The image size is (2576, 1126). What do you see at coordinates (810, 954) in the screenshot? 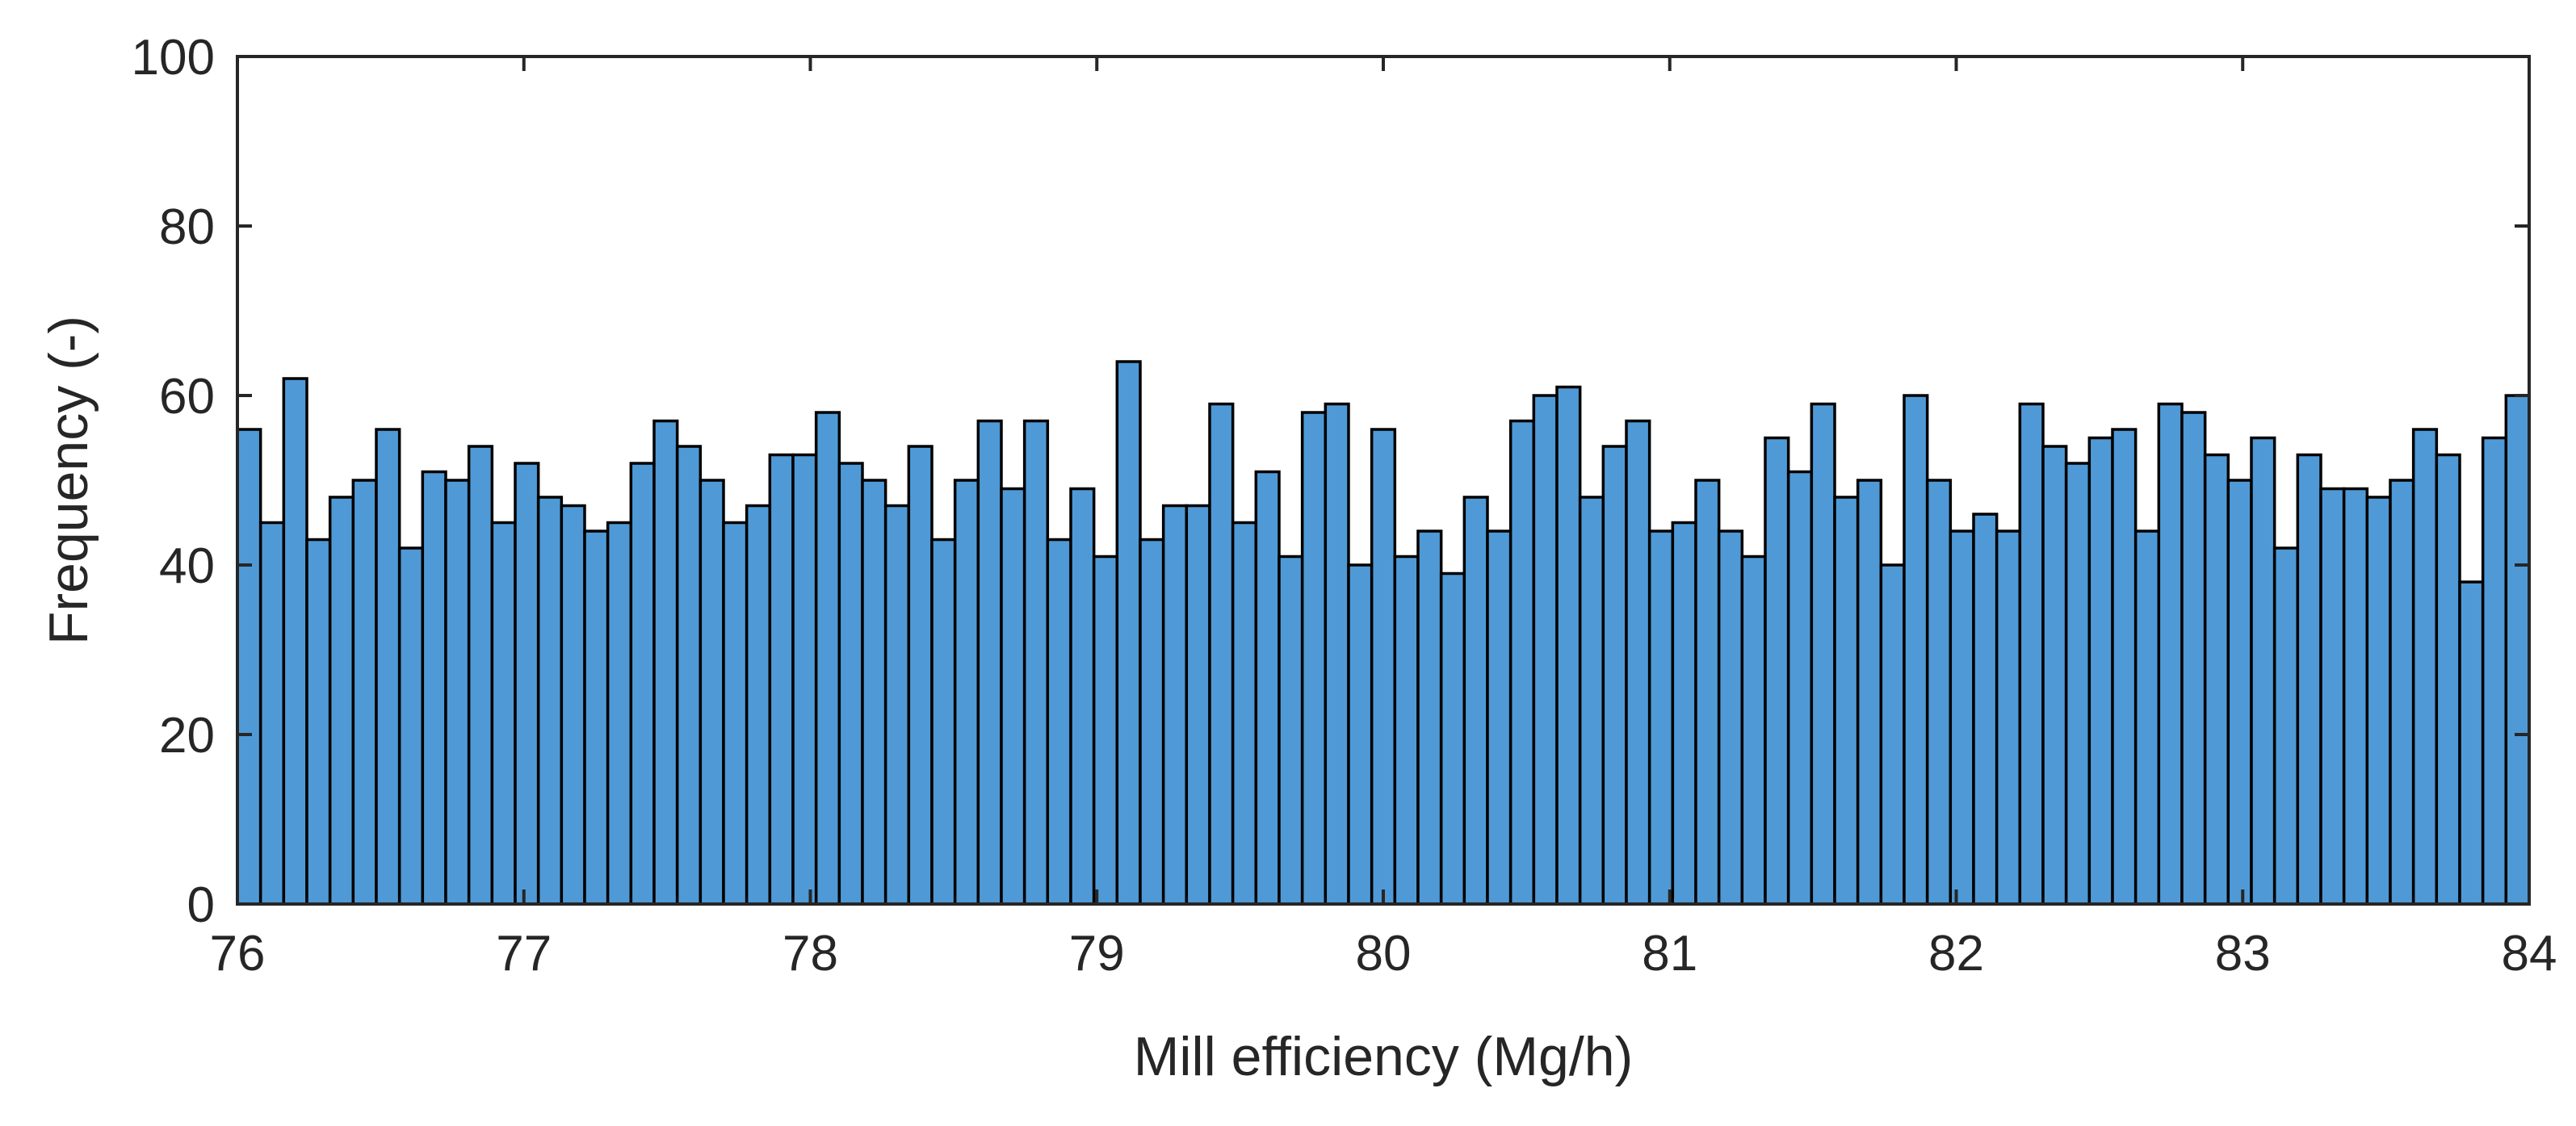
I see `x-tick-label: 78` at bounding box center [810, 954].